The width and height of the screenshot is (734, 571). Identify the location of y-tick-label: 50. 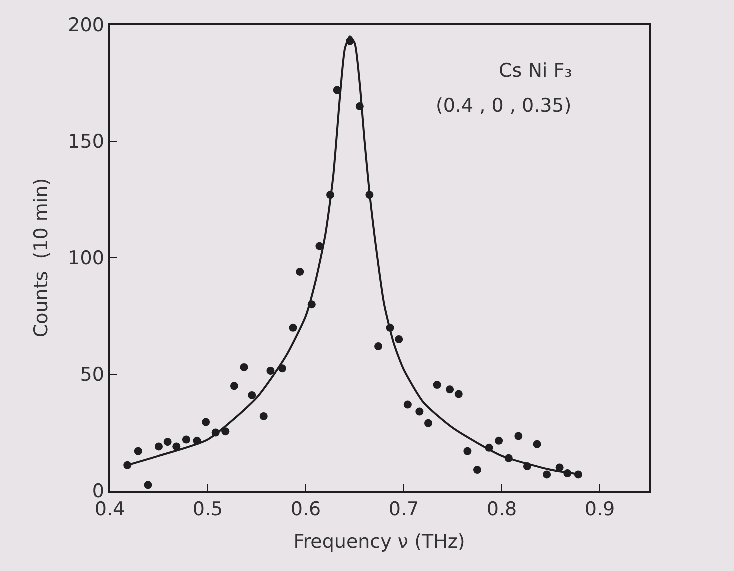
(92, 375).